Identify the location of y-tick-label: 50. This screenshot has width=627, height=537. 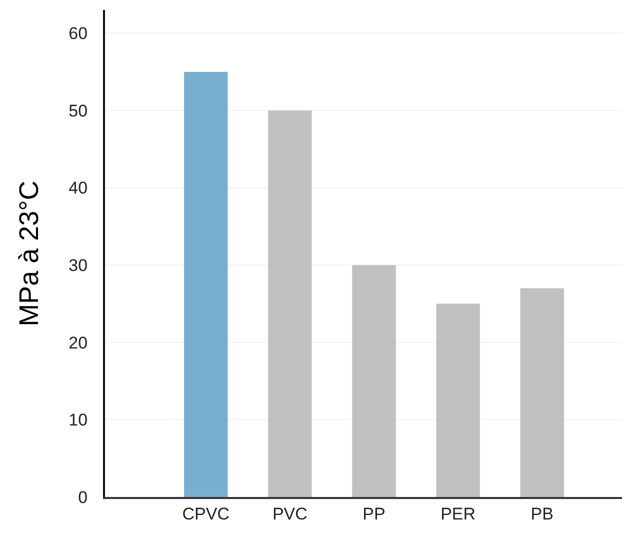
(78, 110).